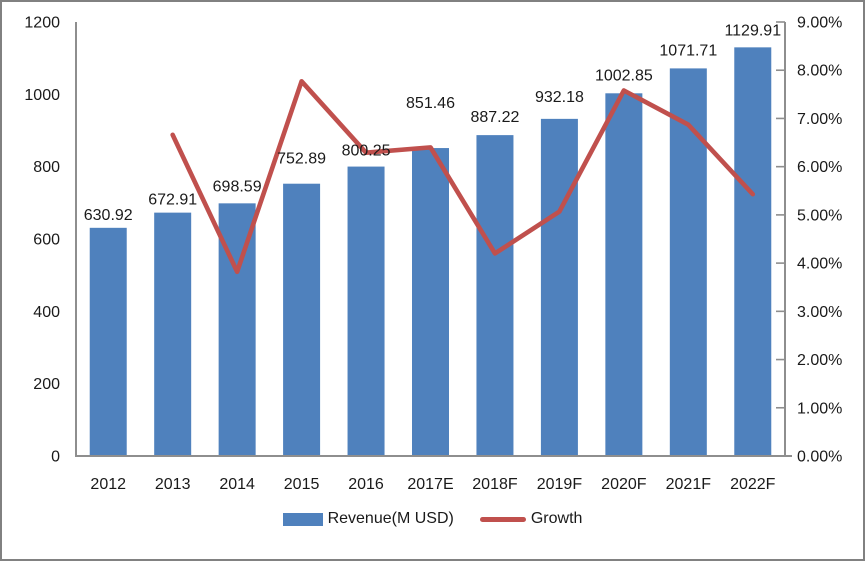 The width and height of the screenshot is (865, 561). Describe the element at coordinates (819, 408) in the screenshot. I see `right-axis-tick-label: 1.00%` at that location.